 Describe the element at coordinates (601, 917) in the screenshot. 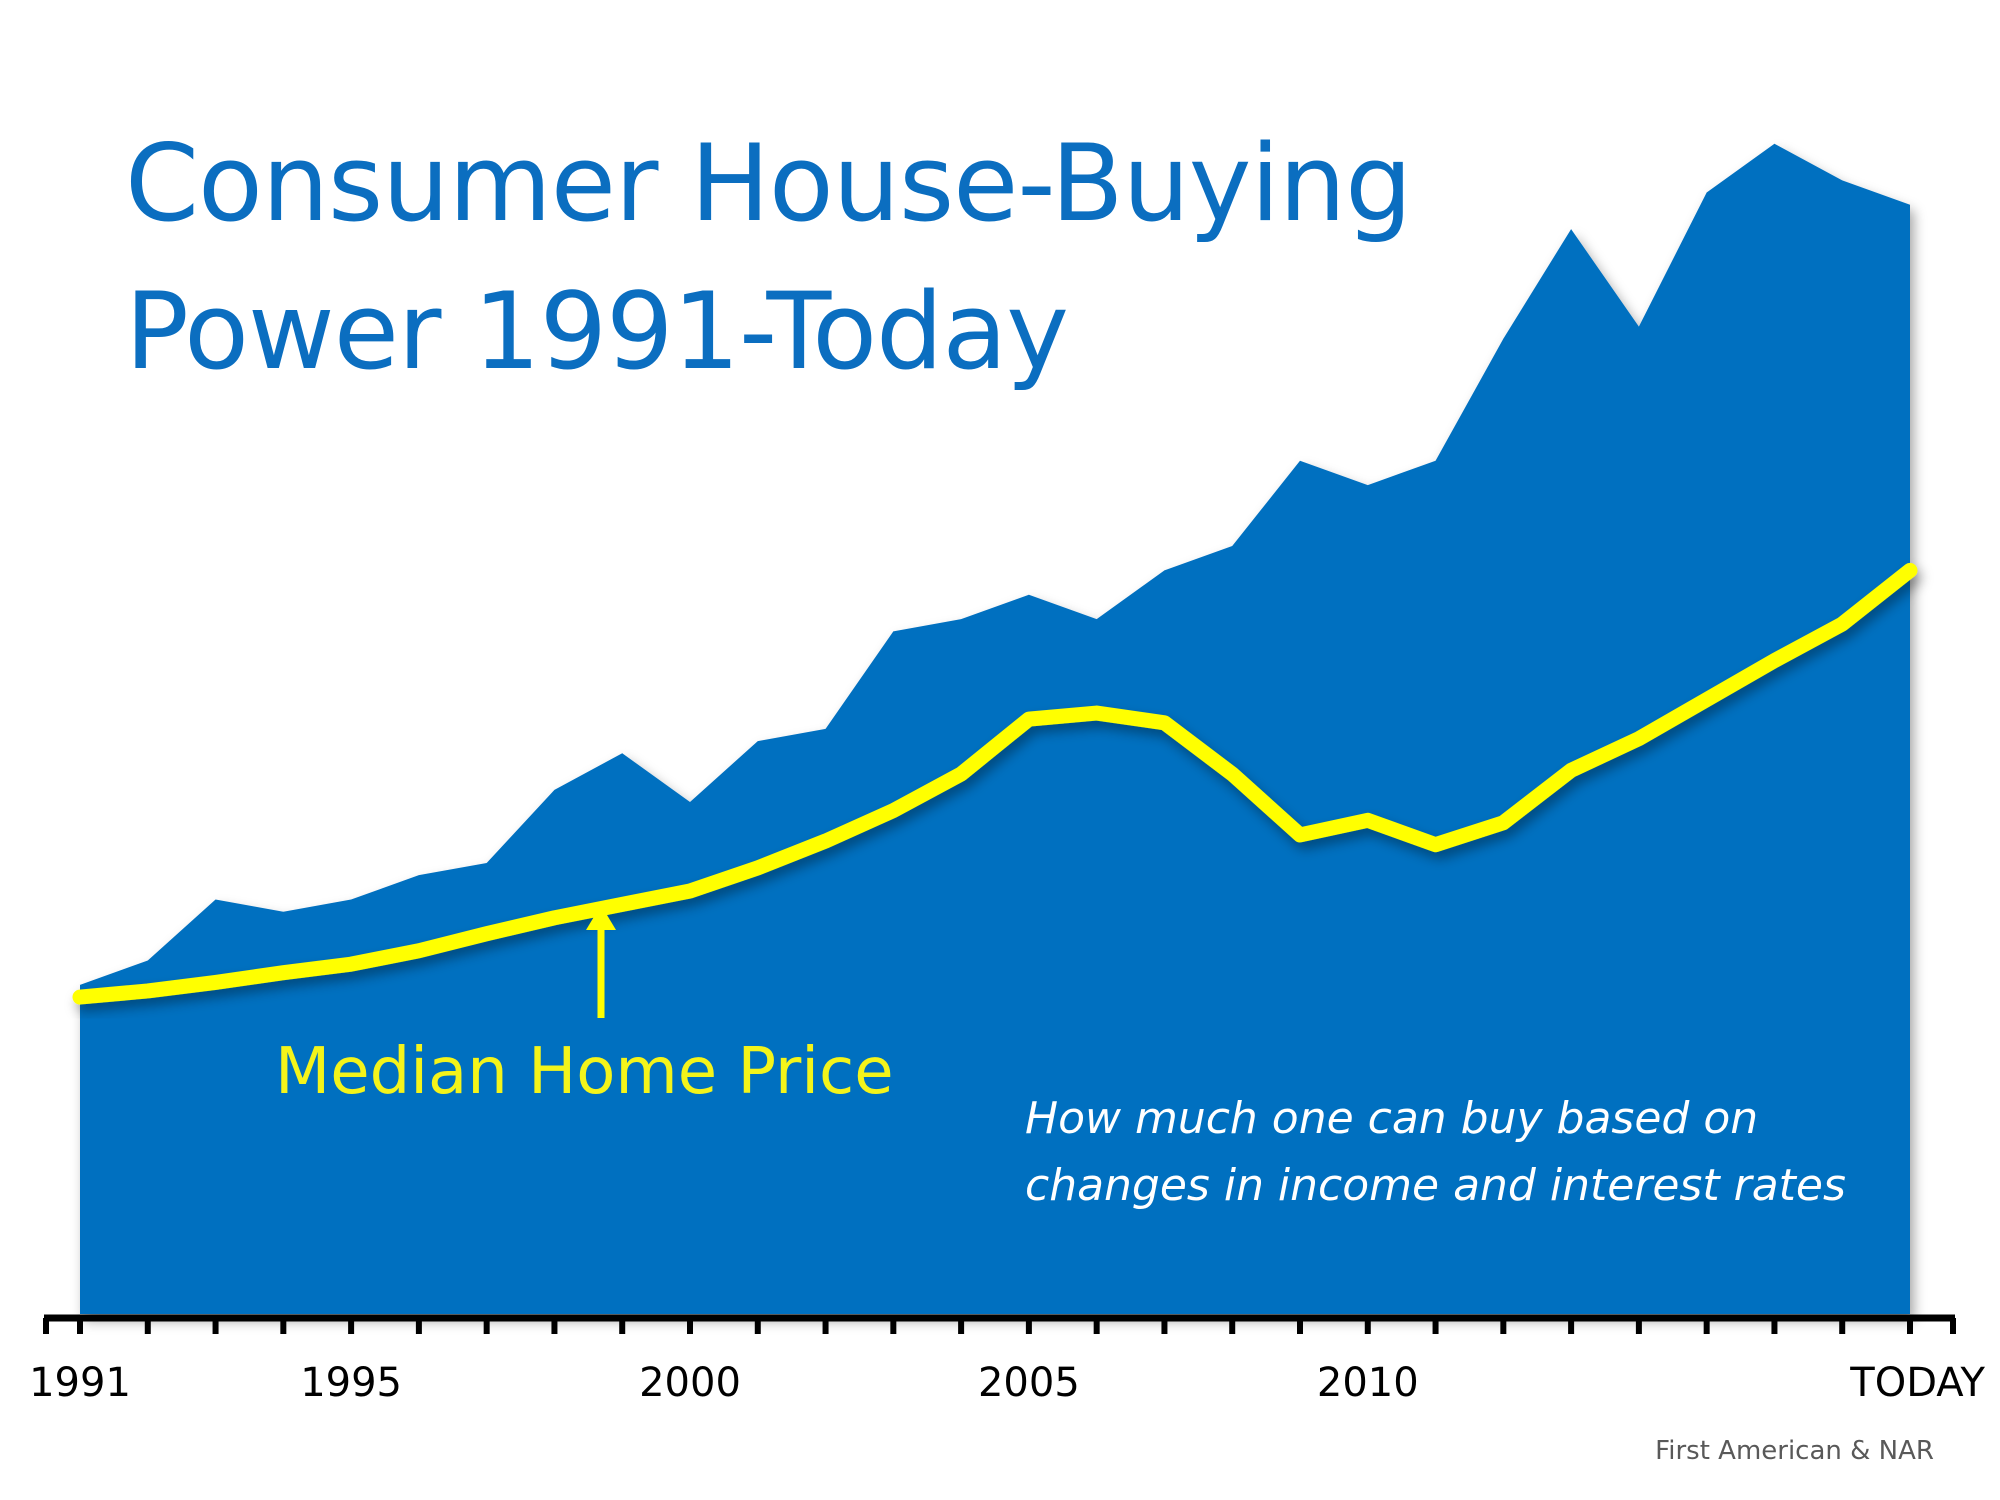

I see `arrow-head` at that location.